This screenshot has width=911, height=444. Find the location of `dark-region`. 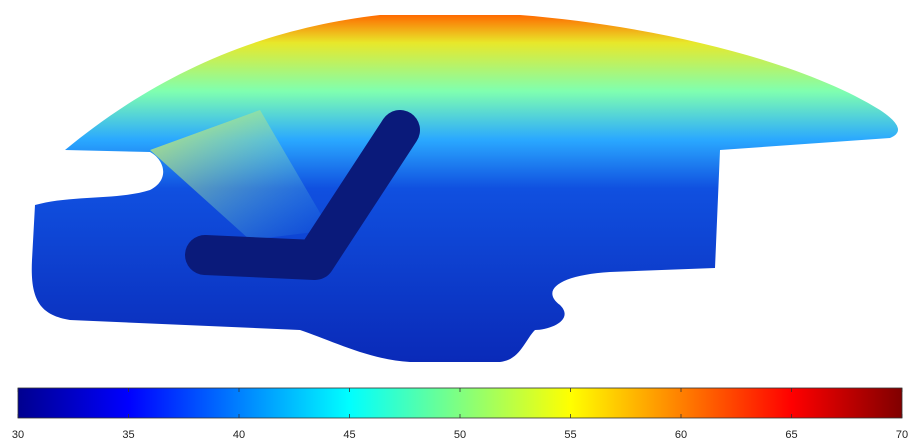

dark-region is located at coordinates (302, 195).